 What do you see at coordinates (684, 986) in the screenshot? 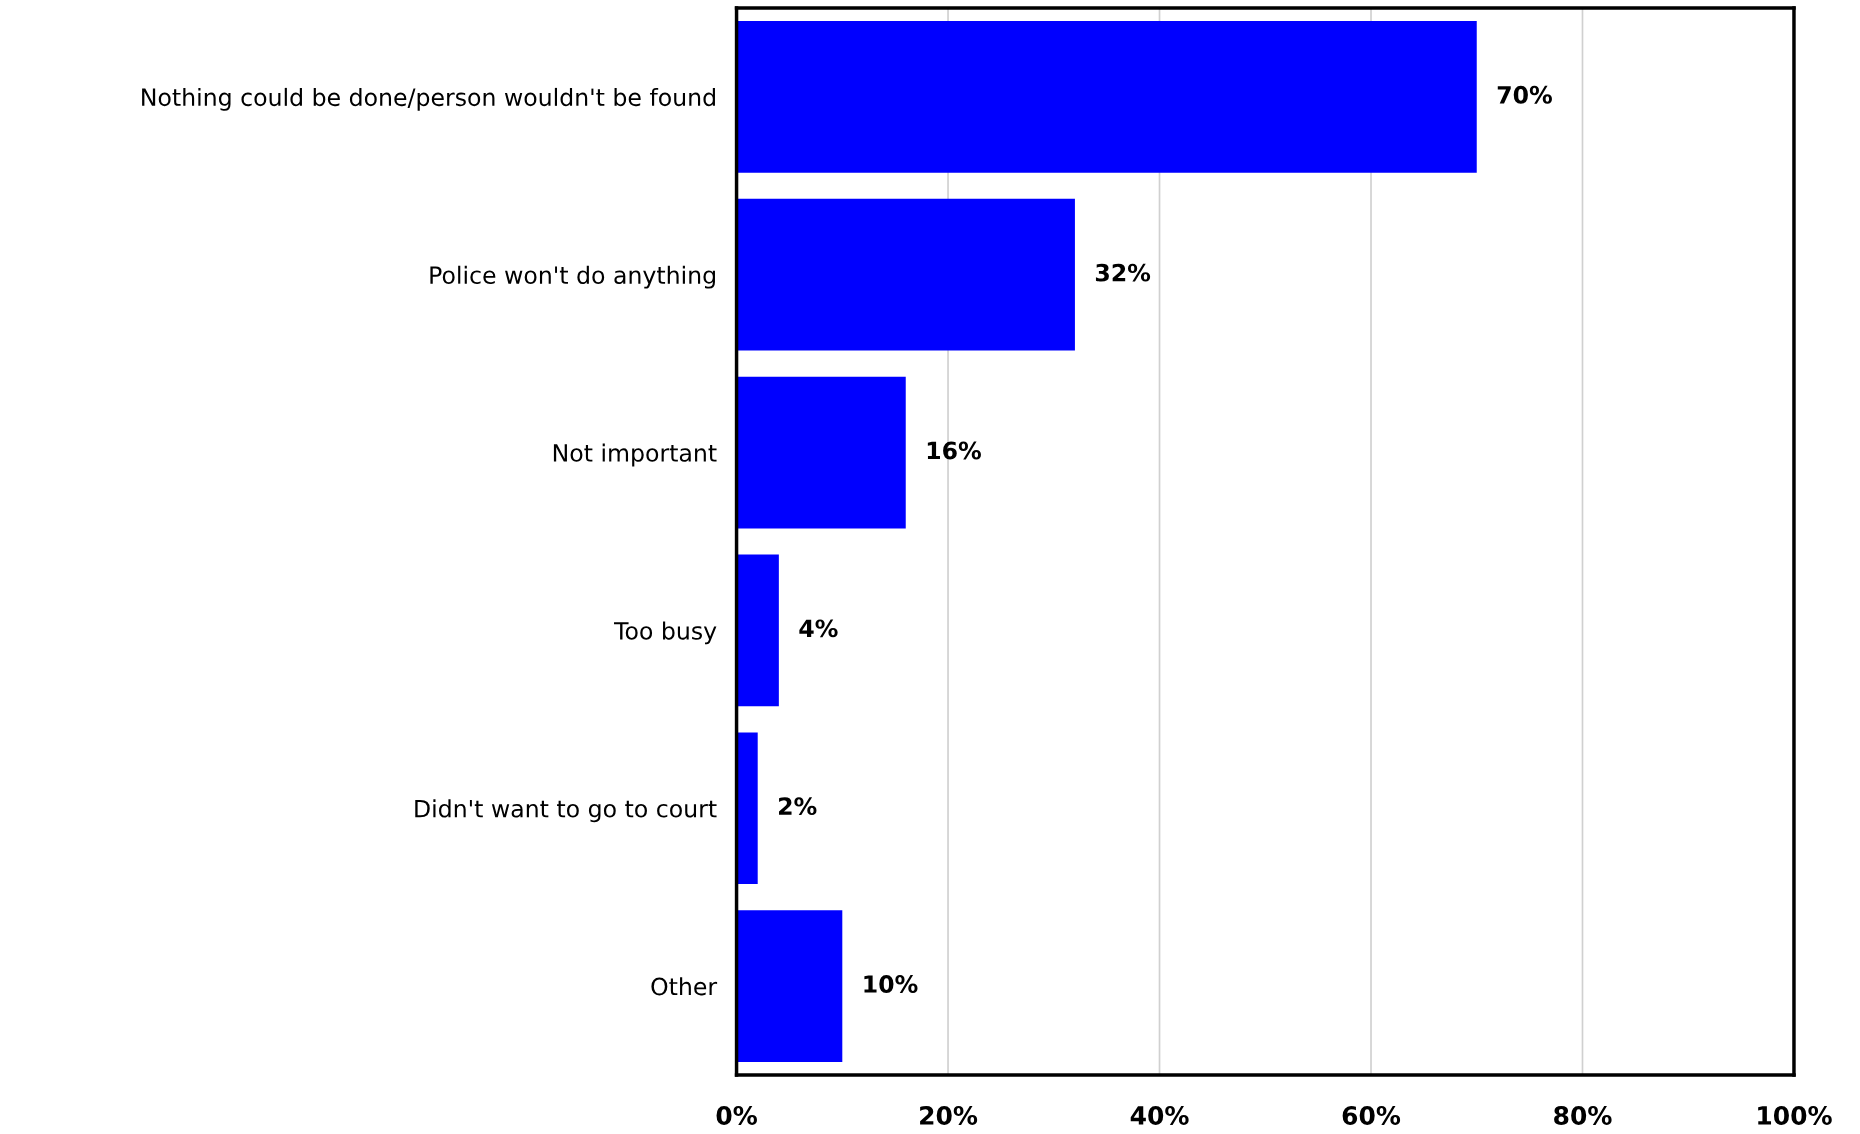
I see `y-tick-label: Other` at bounding box center [684, 986].